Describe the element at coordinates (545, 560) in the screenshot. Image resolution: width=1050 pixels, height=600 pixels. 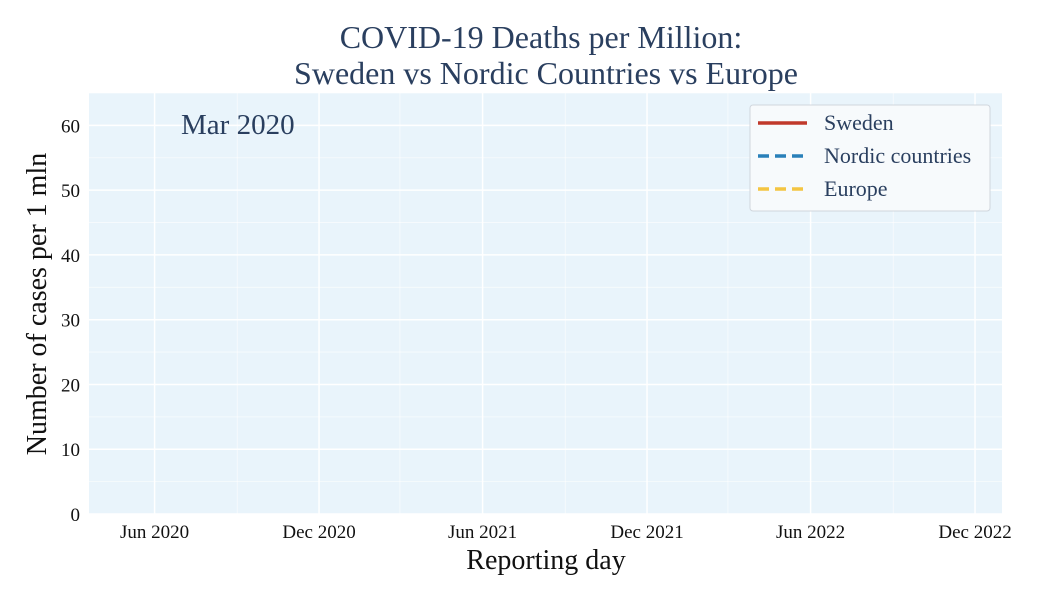
I see `x-axis-label: Reporting day` at that location.